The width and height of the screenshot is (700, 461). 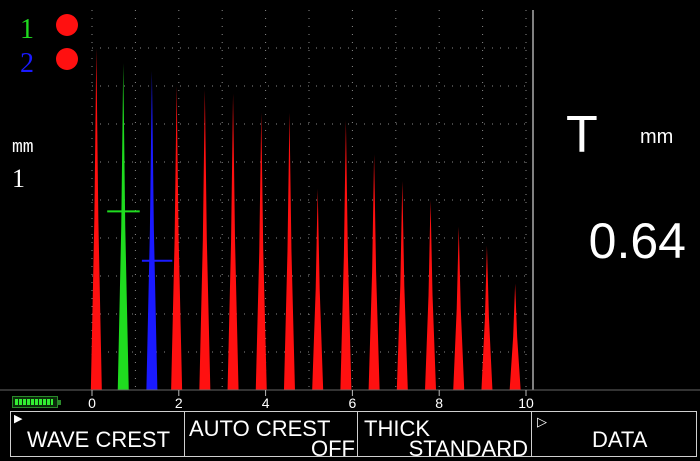 I want to click on softkey-data: ▷ DATA, so click(x=614, y=434).